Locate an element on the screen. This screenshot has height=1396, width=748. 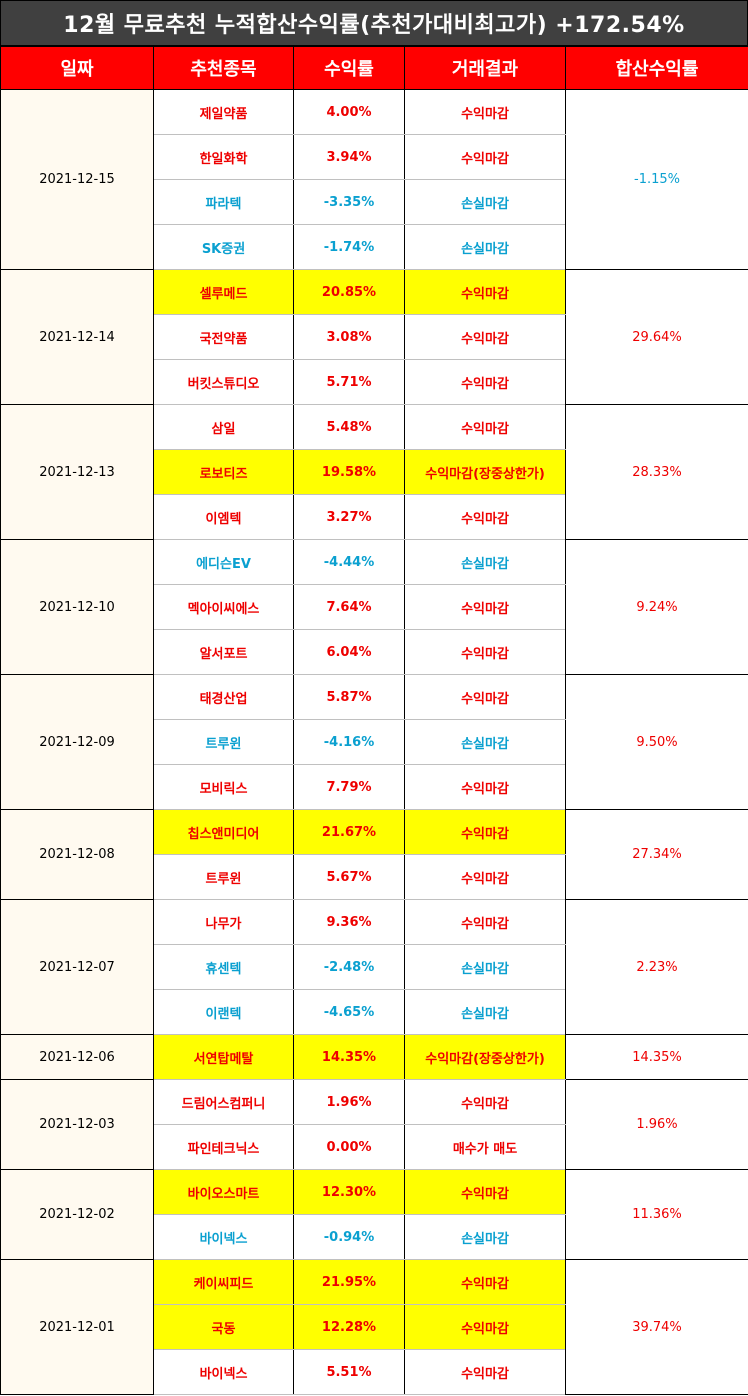
stock-cell: 이랜텍 is located at coordinates (223, 1012).